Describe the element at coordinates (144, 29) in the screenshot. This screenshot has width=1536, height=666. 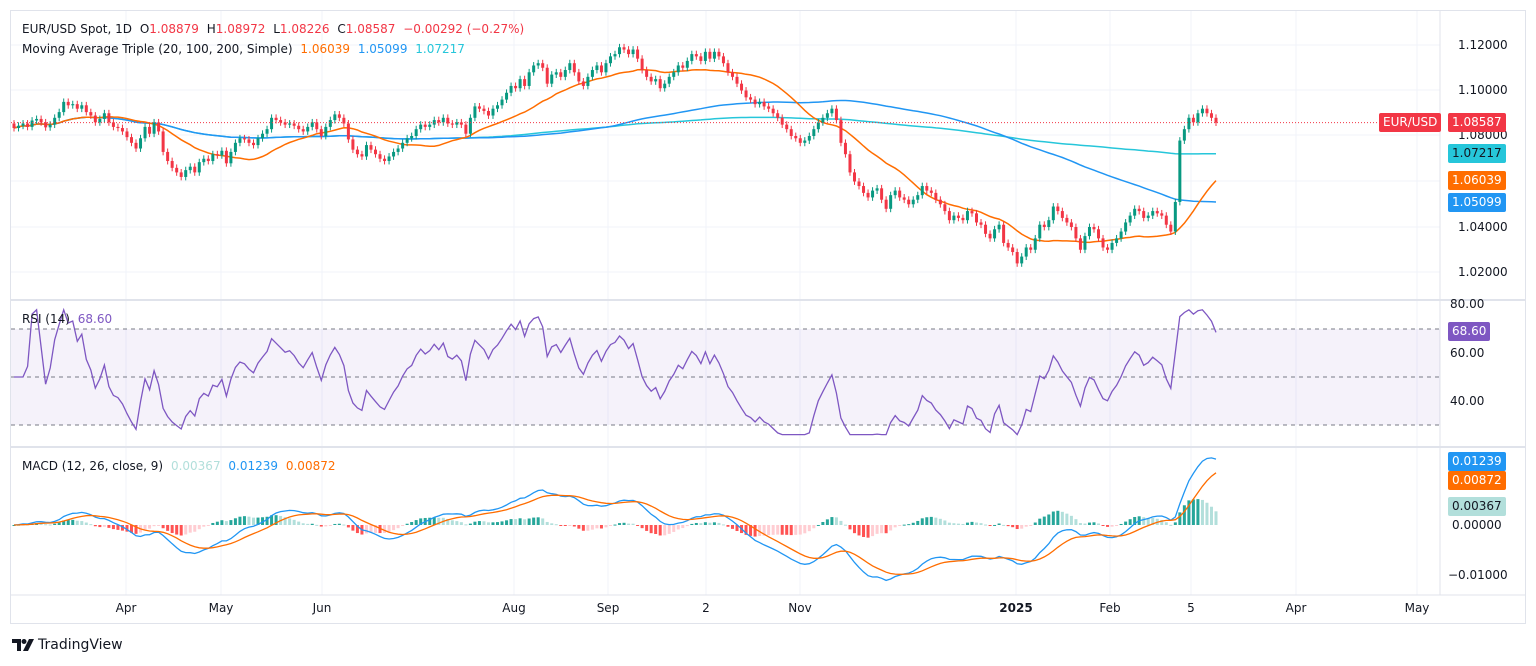
I see `open-label: O` at that location.